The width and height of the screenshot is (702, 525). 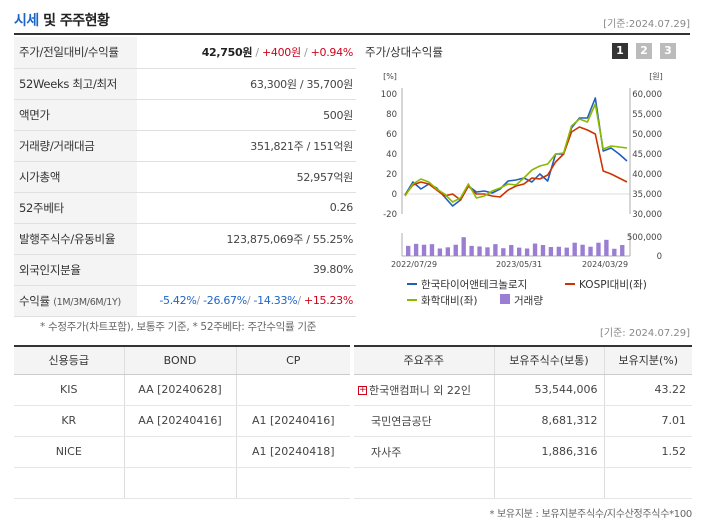 I want to click on x-tick-label: 2023/05/31, so click(x=519, y=264).